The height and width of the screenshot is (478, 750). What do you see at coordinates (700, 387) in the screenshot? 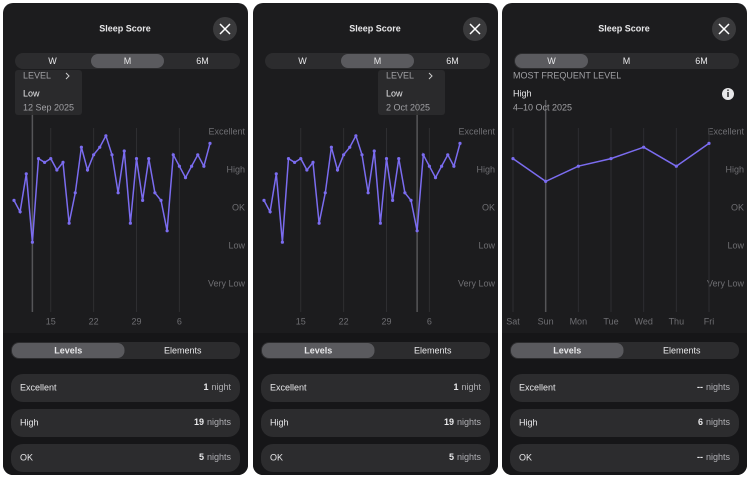
I see `row-count: --` at bounding box center [700, 387].